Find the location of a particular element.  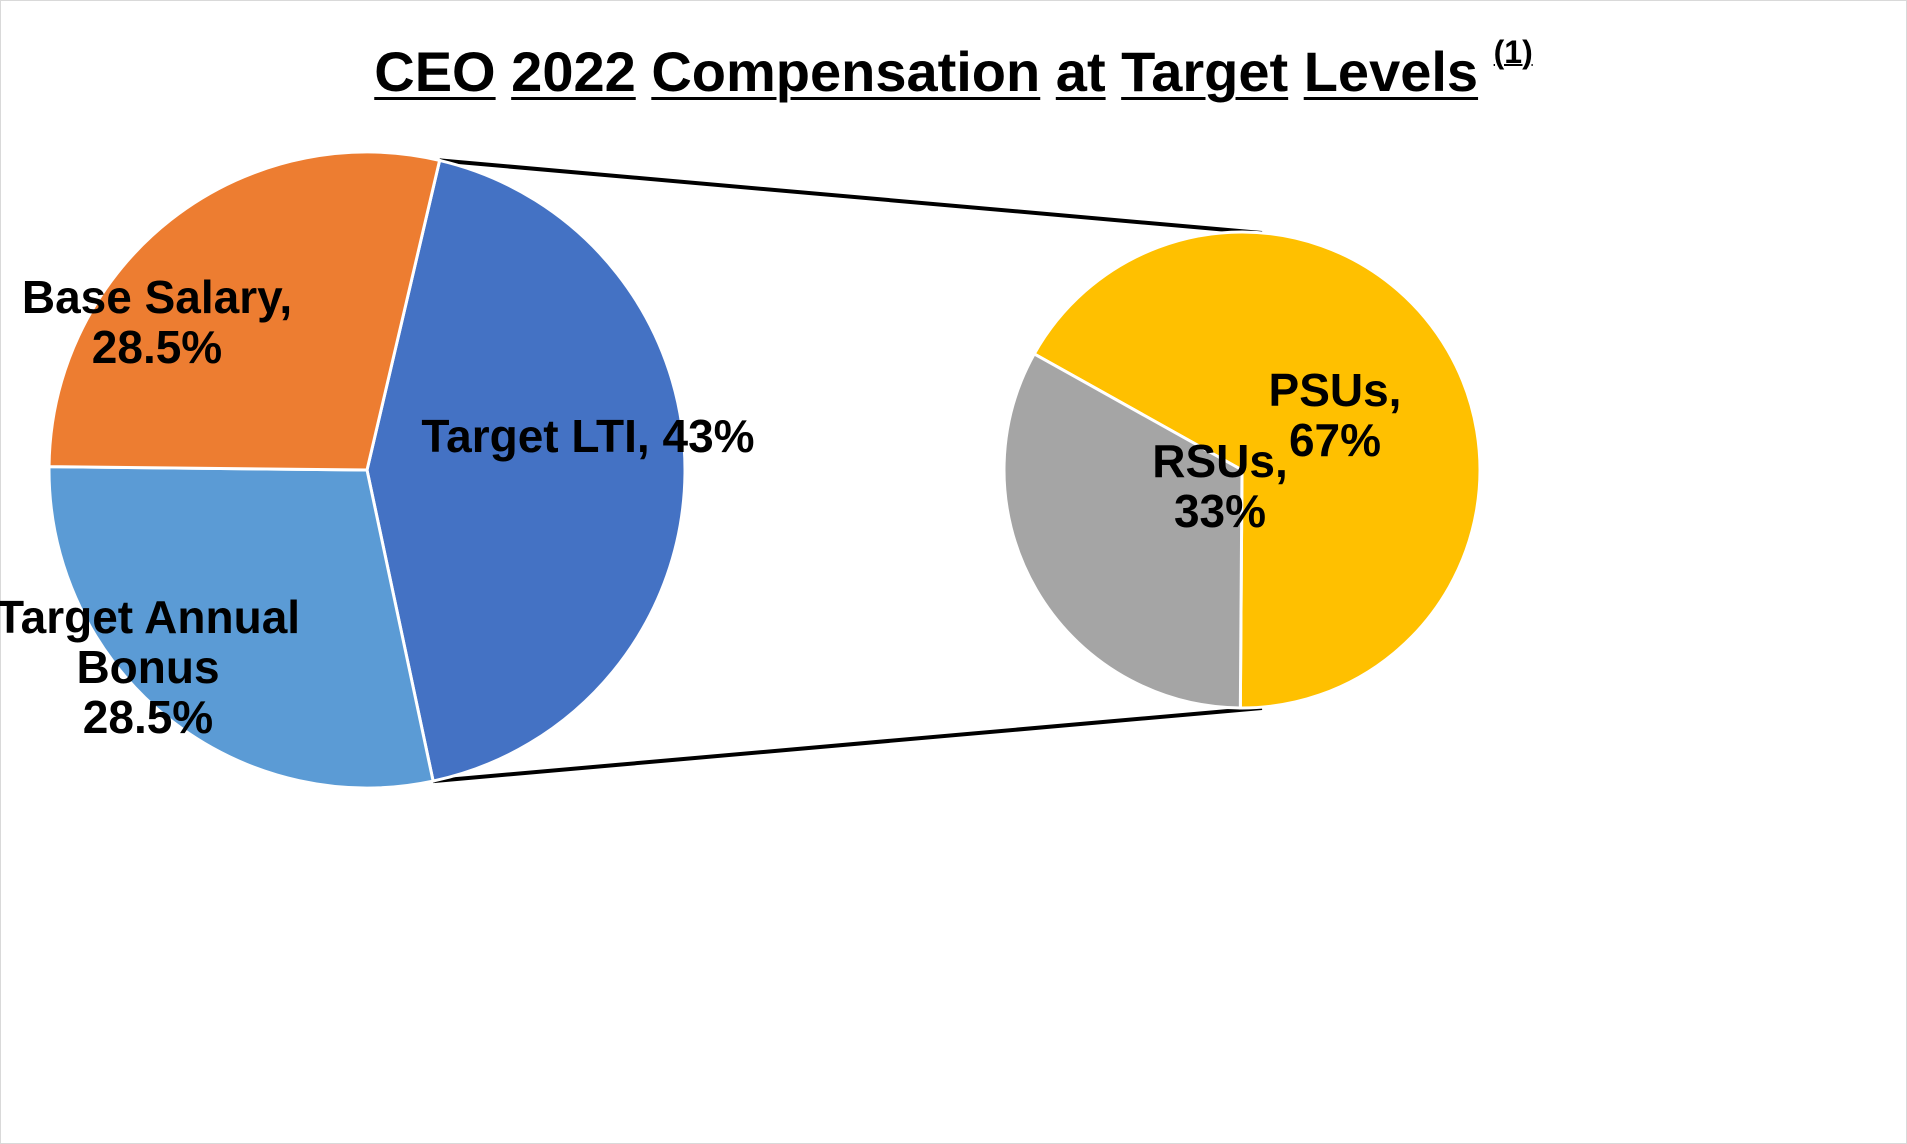

connector-line-bottom is located at coordinates (847, 745).